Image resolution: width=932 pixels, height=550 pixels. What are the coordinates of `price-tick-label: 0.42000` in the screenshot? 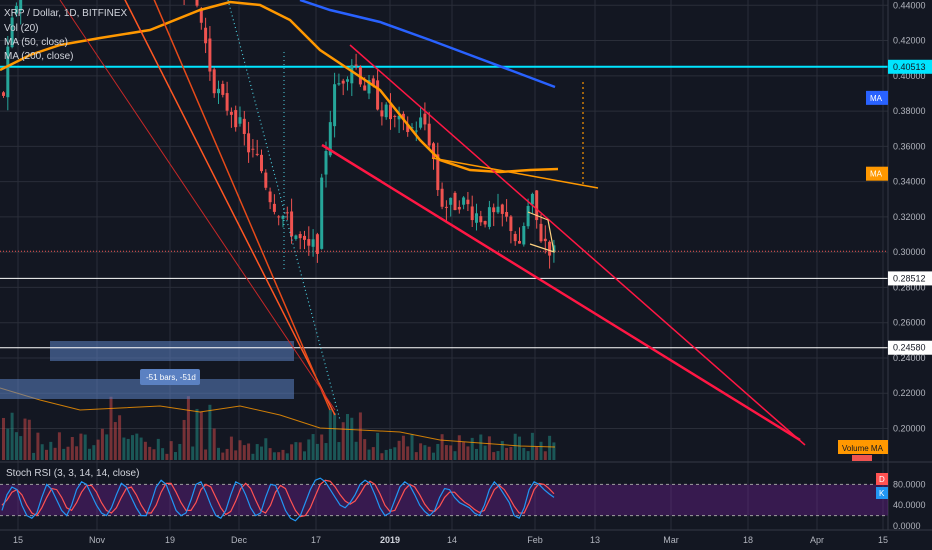 It's located at (909, 41).